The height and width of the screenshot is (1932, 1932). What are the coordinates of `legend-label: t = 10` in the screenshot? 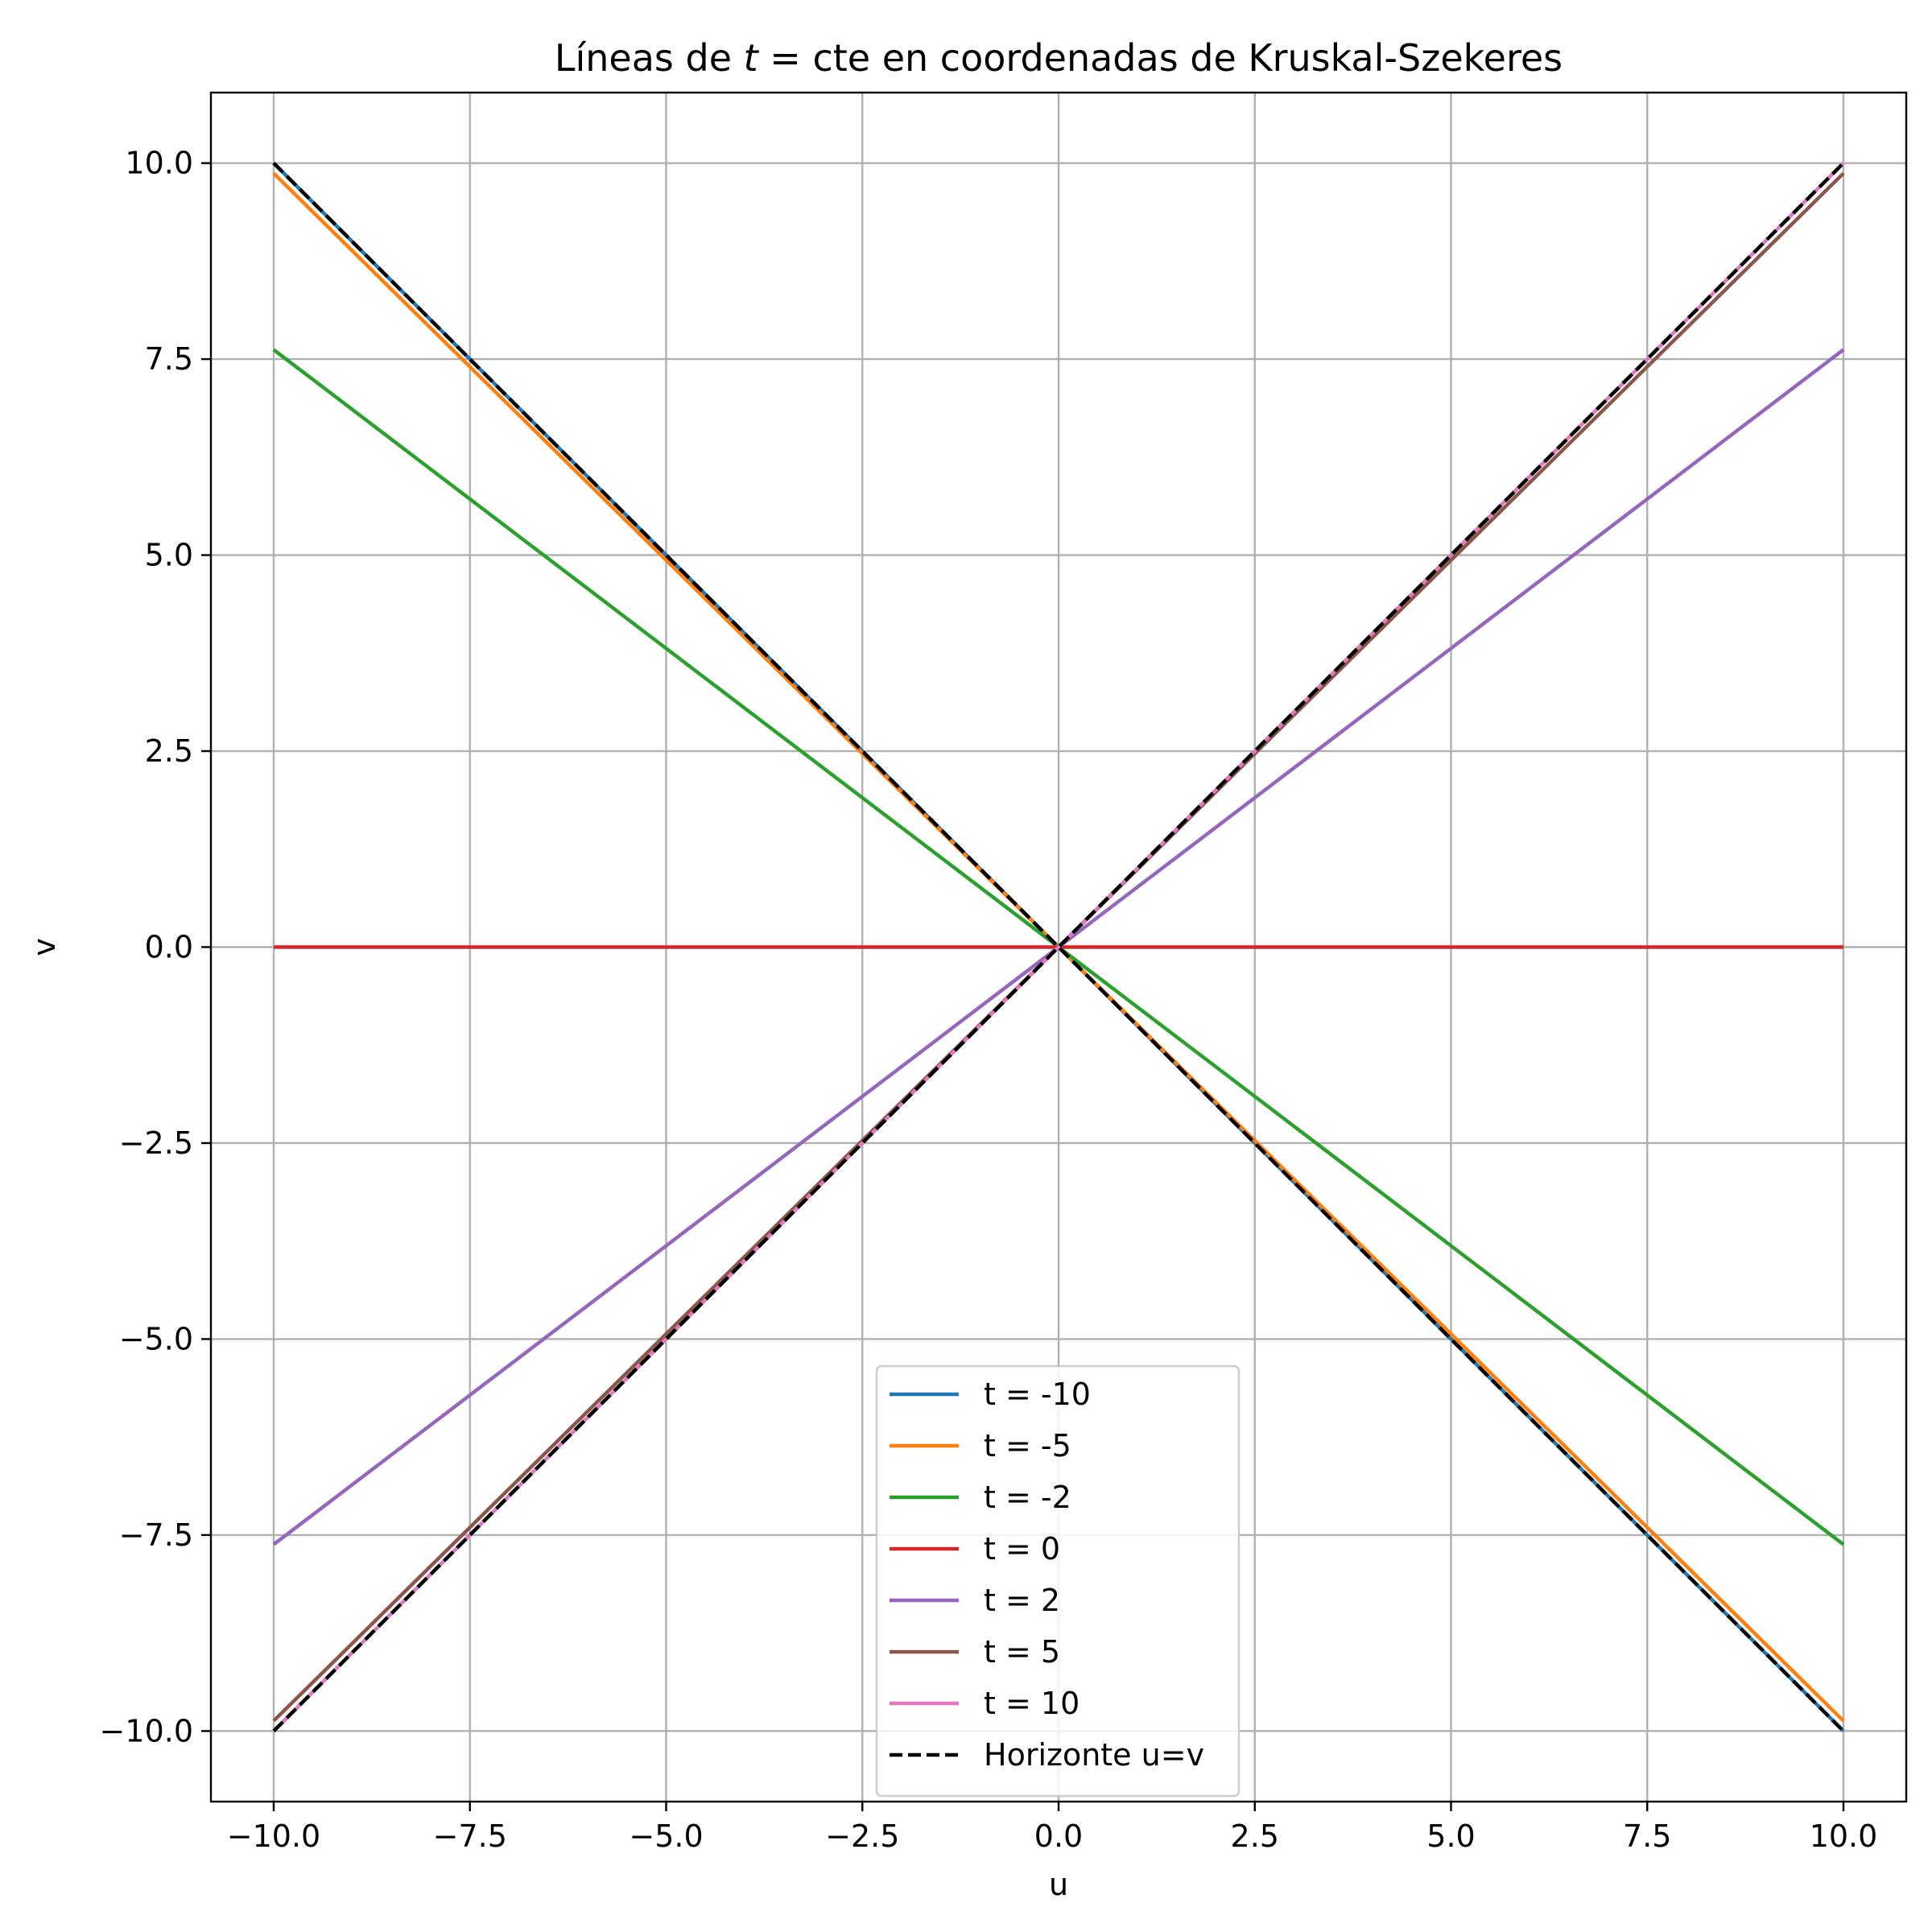 It's located at (1032, 1703).